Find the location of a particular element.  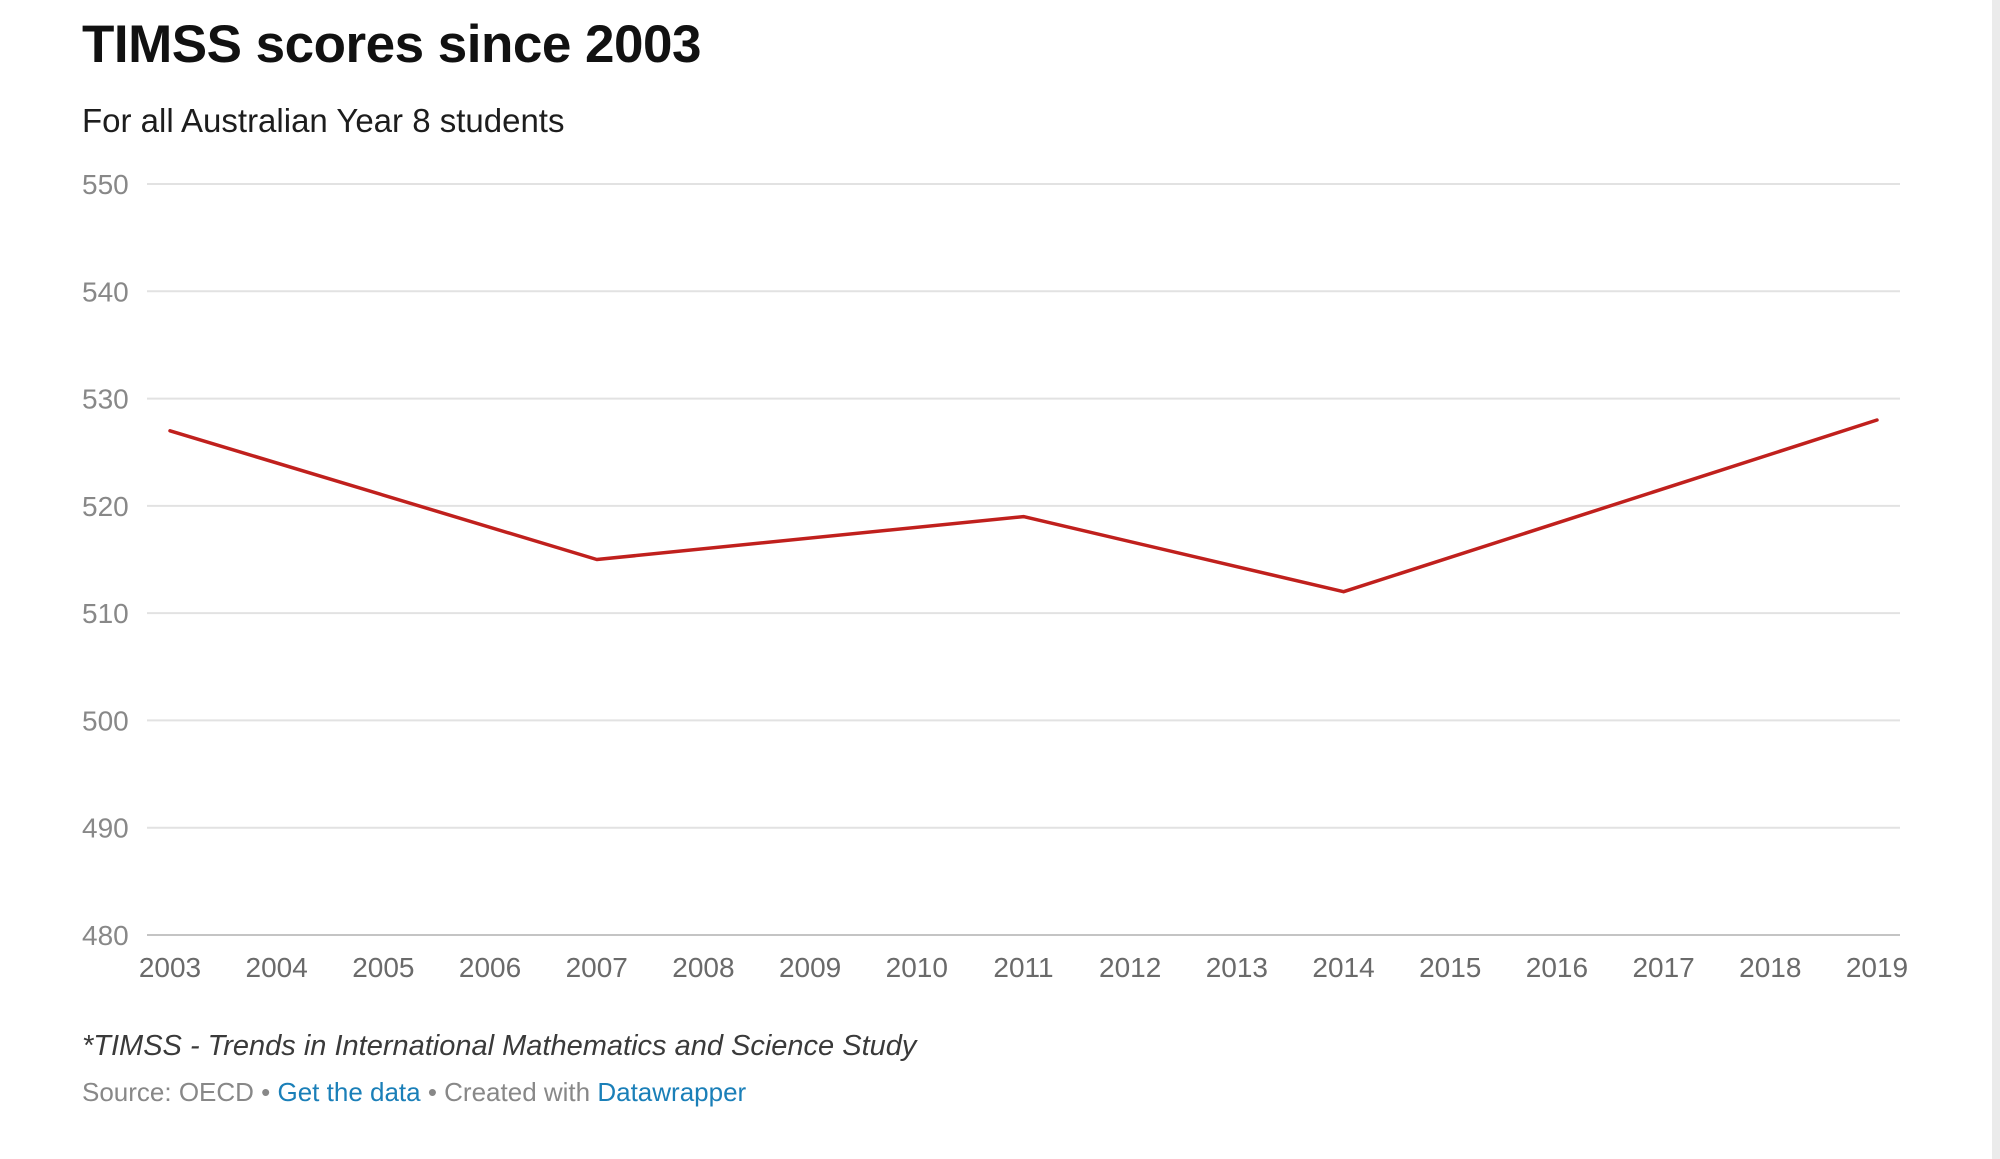

x-tick-label-2019: 2019 is located at coordinates (1877, 967).